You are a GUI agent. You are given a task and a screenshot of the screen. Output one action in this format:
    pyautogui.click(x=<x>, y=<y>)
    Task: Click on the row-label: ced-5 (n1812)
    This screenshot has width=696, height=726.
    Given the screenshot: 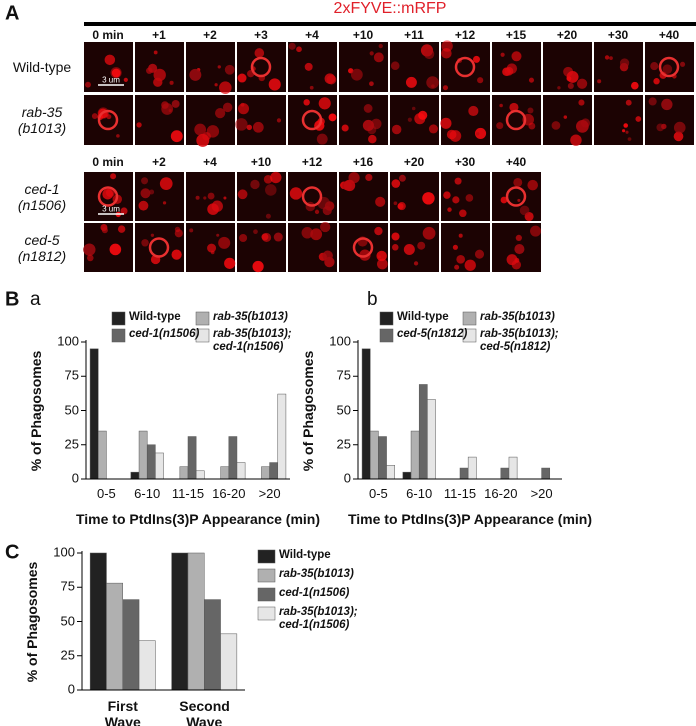 What is the action you would take?
    pyautogui.click(x=42, y=247)
    